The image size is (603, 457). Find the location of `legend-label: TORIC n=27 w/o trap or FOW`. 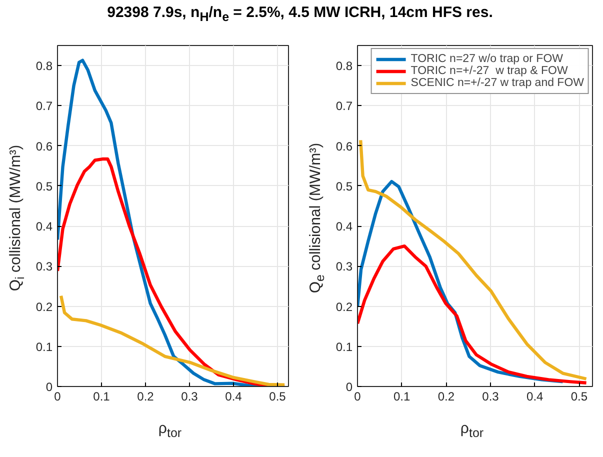

legend-label: TORIC n=27 w/o trap or FOW is located at coordinates (487, 59).